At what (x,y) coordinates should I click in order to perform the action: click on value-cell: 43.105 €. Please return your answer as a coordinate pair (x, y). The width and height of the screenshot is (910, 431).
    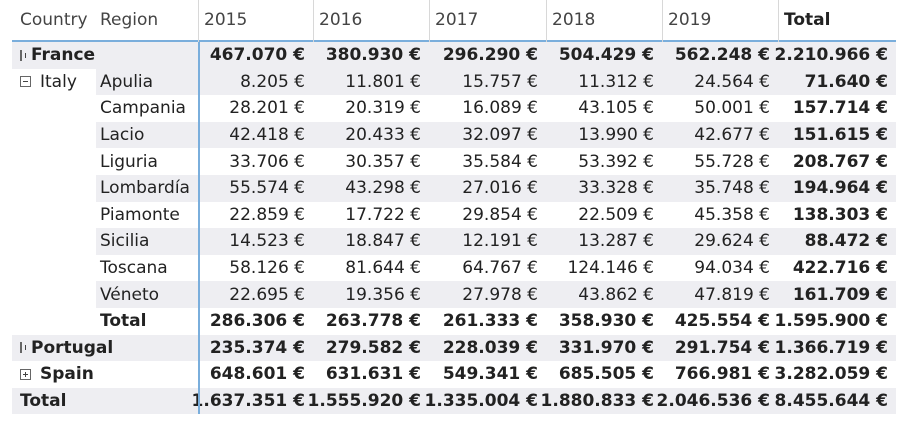
    Looking at the image, I should click on (616, 108).